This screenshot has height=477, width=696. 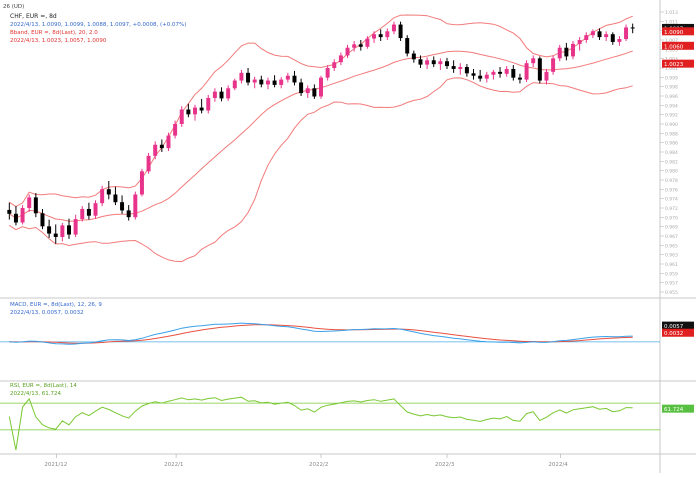 What do you see at coordinates (320, 423) in the screenshot?
I see `rsi-line` at bounding box center [320, 423].